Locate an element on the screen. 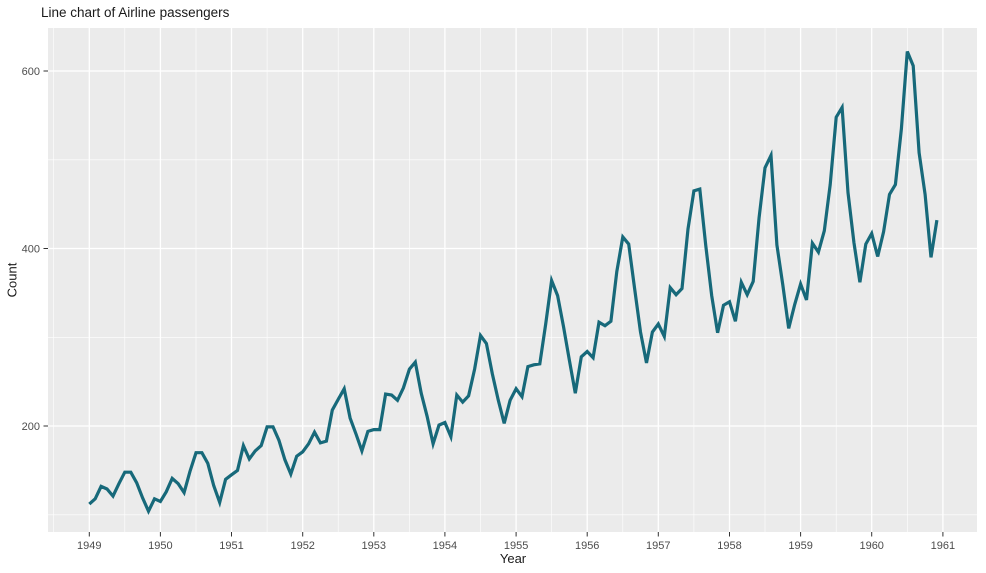 This screenshot has height=573, width=986. x-tick-label: 1950 is located at coordinates (160, 546).